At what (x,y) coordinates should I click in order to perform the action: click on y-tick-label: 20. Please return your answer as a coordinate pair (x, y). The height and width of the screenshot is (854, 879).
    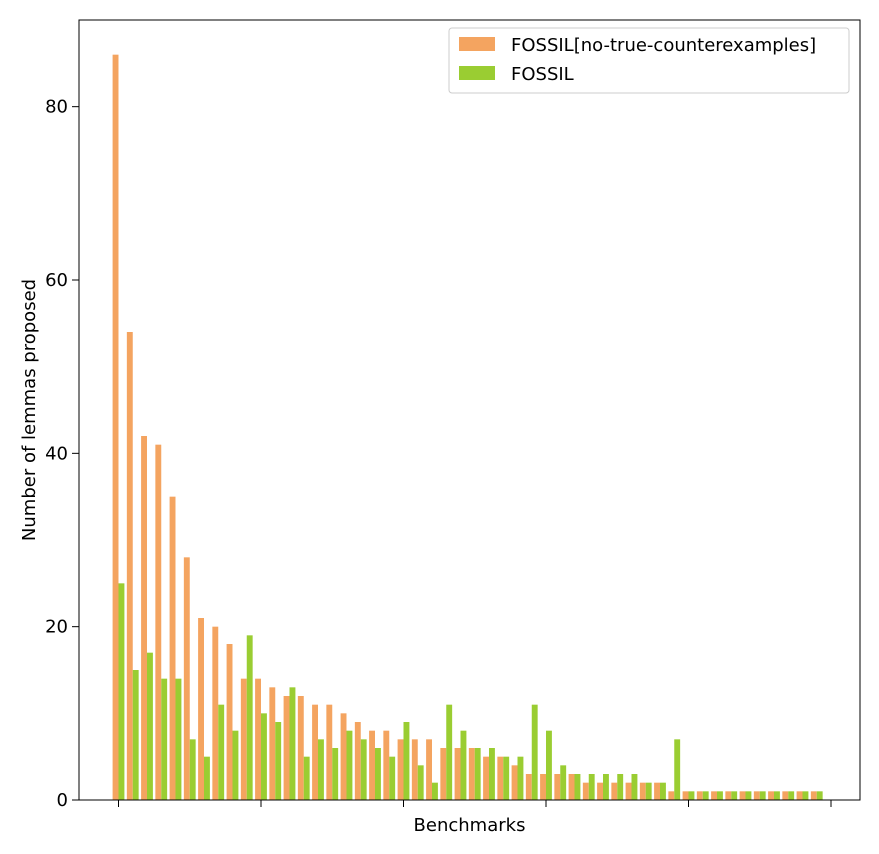
    Looking at the image, I should click on (56, 627).